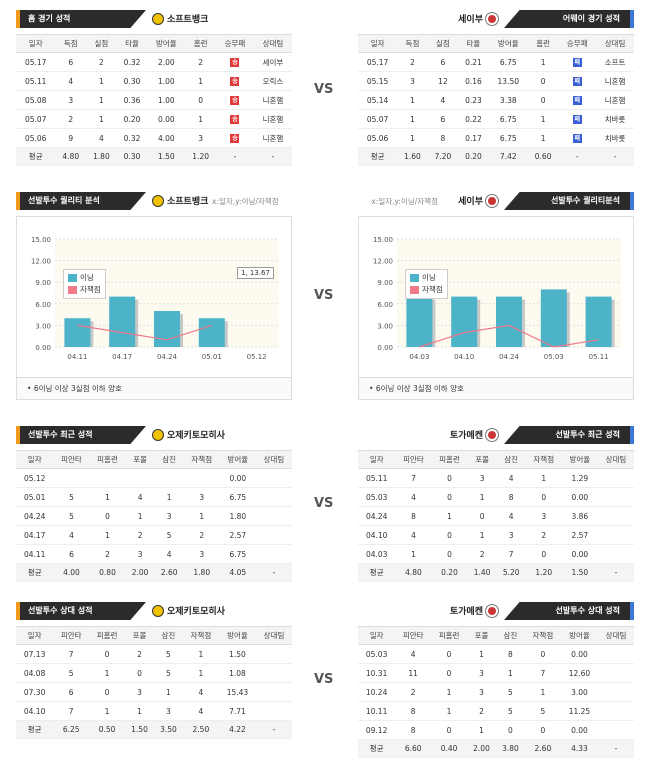 The height and width of the screenshot is (777, 650). I want to click on table-row: 05.14 1 4 0.23 3.38 0 패 니혼햄, so click(496, 100).